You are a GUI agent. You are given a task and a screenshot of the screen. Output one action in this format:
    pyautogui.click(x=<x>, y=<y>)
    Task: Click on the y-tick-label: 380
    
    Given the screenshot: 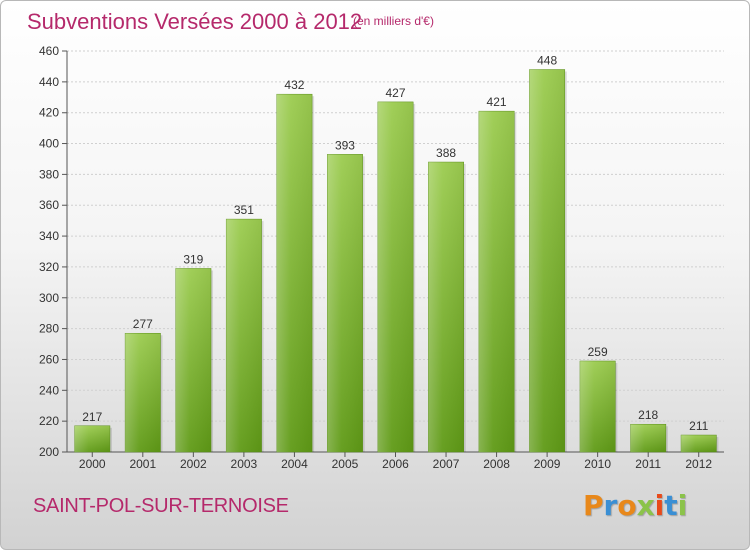 What is the action you would take?
    pyautogui.click(x=49, y=174)
    